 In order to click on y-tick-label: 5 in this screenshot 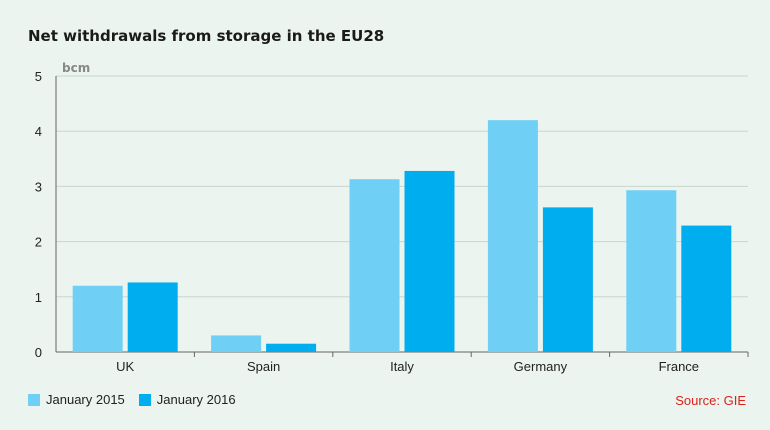, I will do `click(38, 76)`.